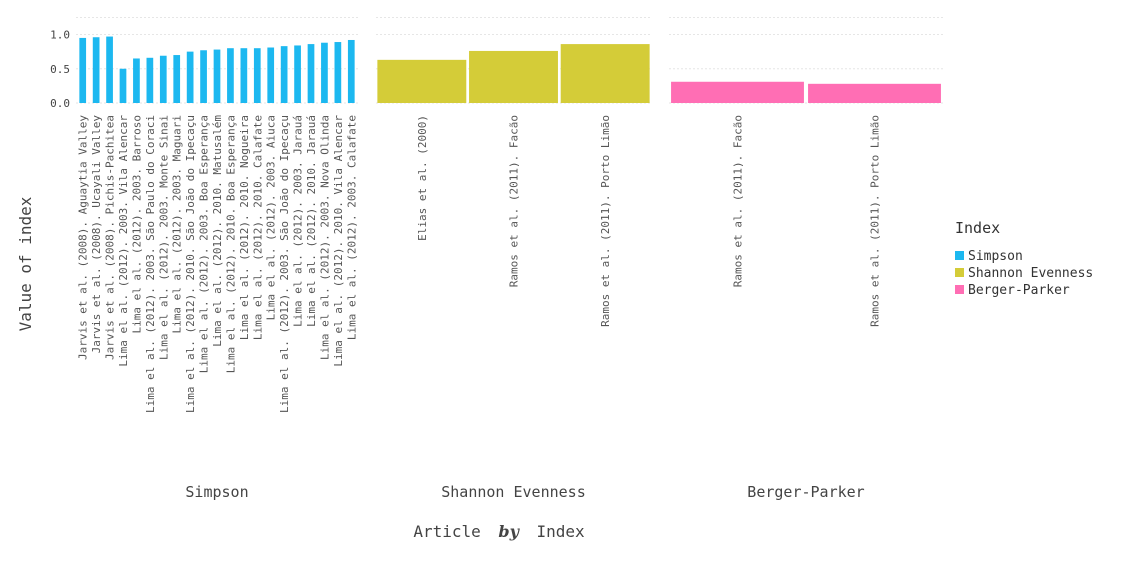 The image size is (1134, 567). I want to click on category-label: Jarvis et al. (2008). Aguaytia Valley, so click(83, 237).